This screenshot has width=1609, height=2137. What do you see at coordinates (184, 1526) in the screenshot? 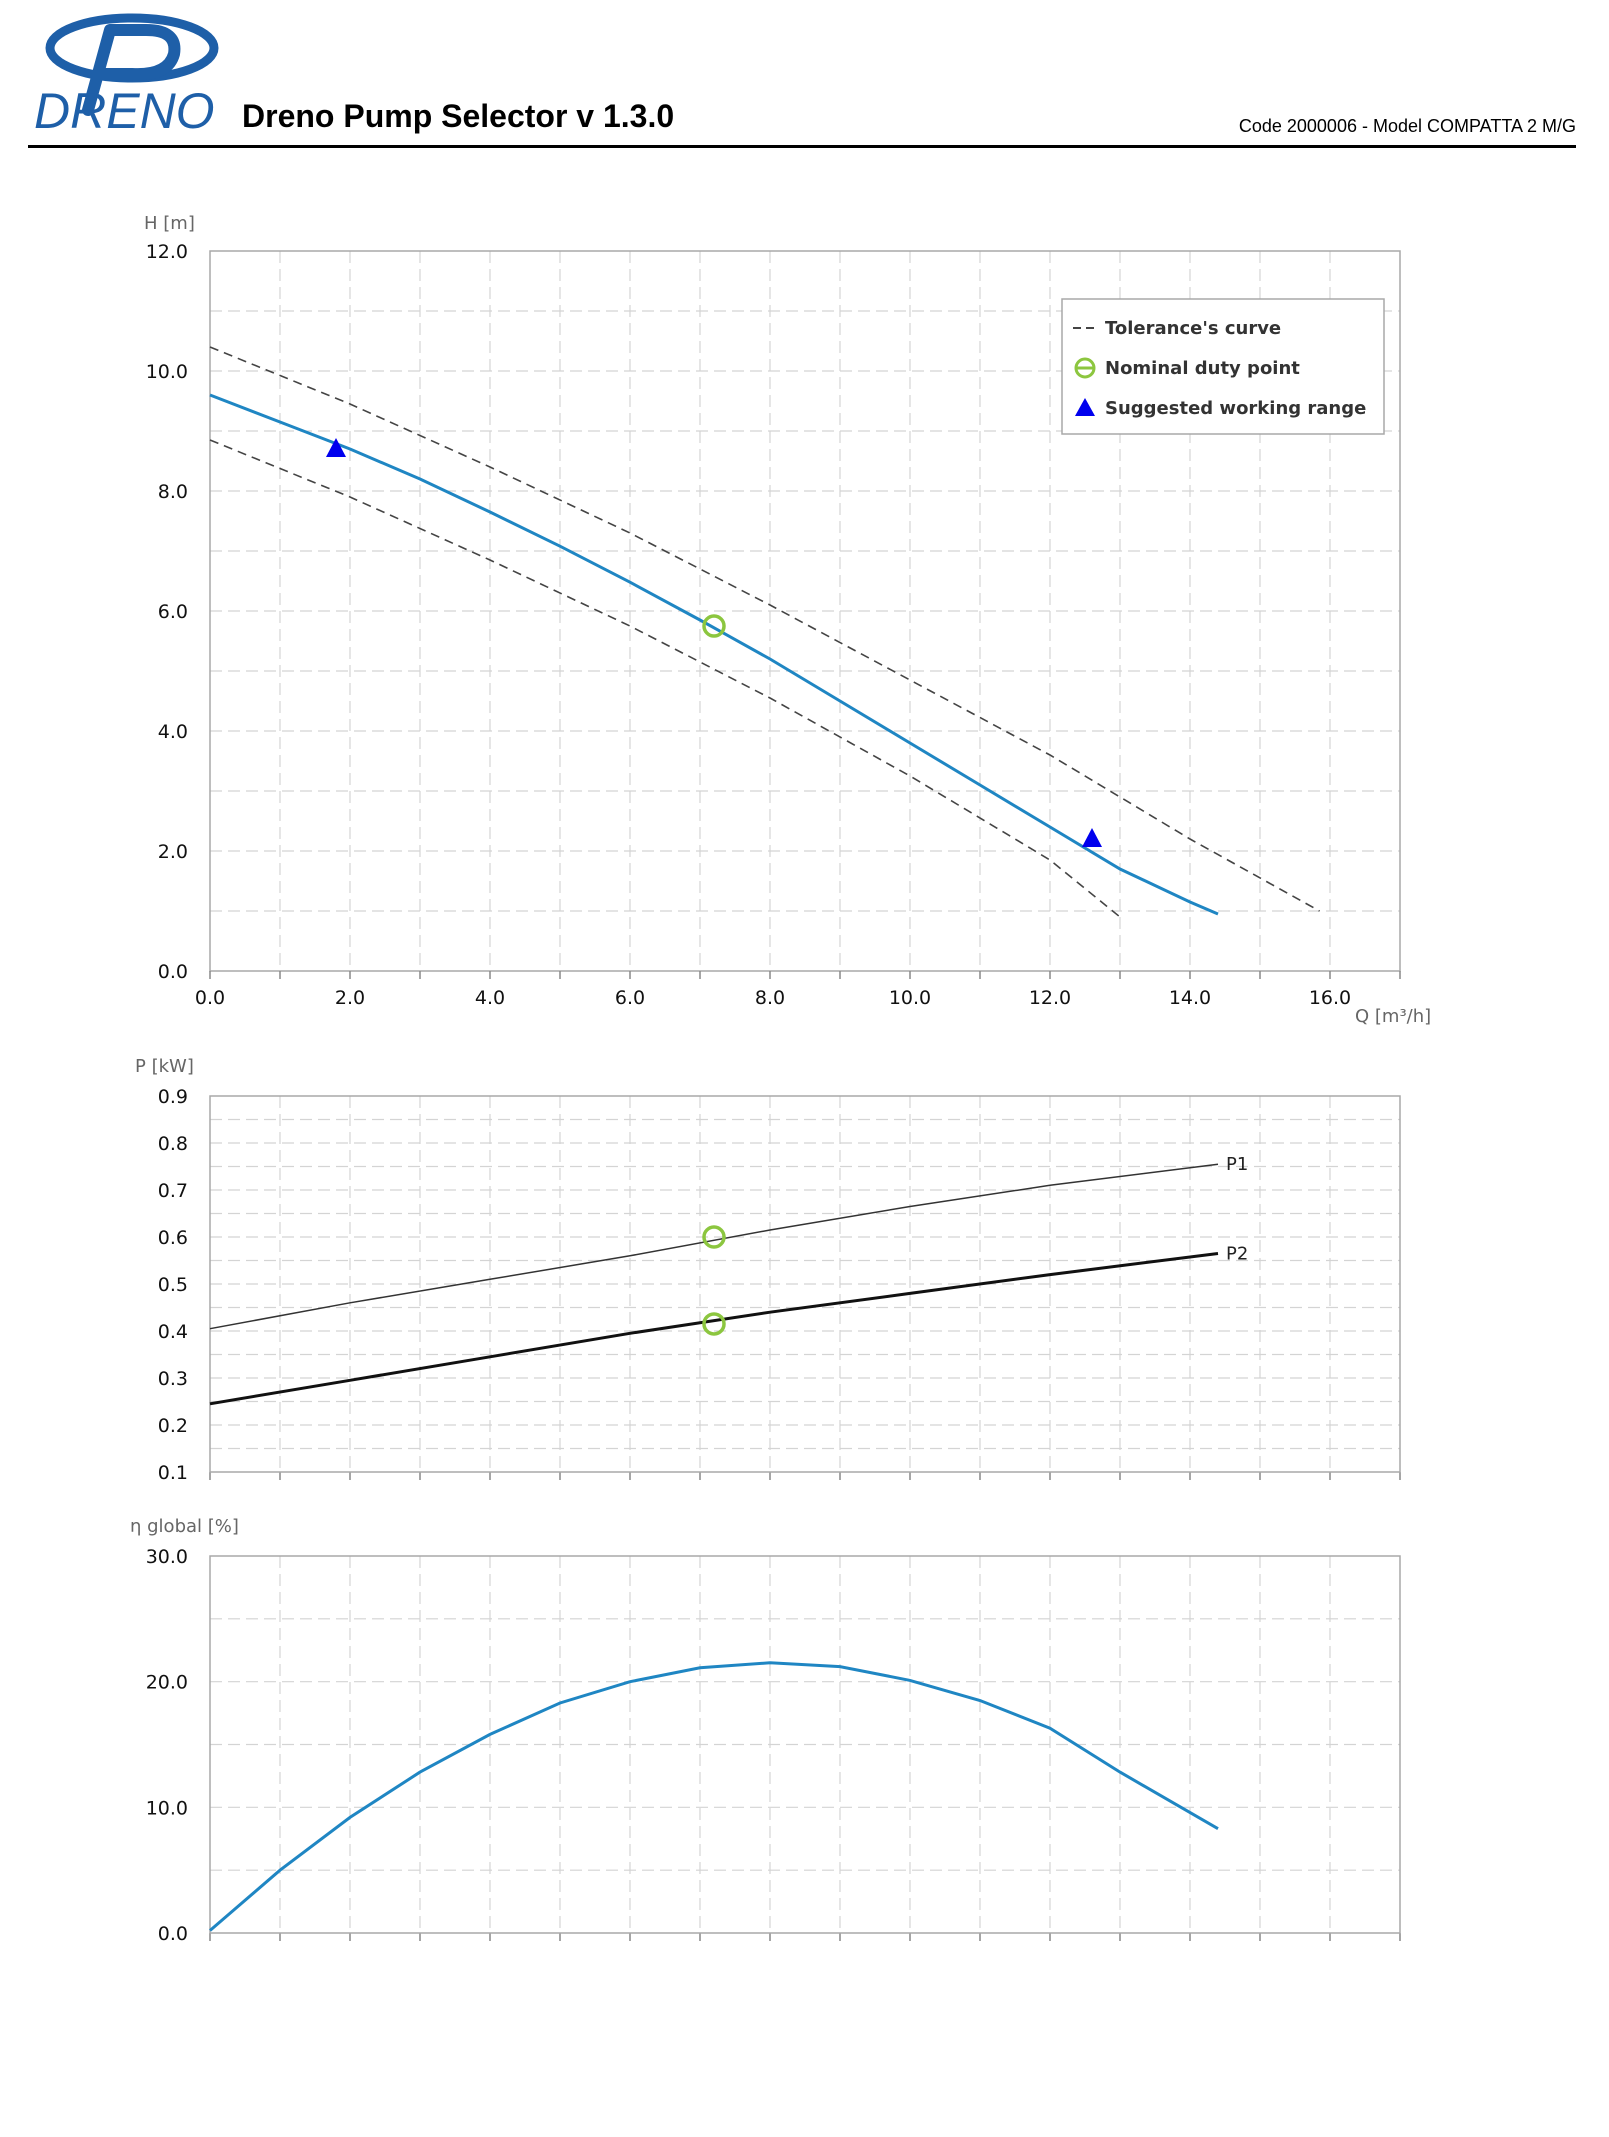
I see `efficiency-y-axis-label: η global [%]` at bounding box center [184, 1526].